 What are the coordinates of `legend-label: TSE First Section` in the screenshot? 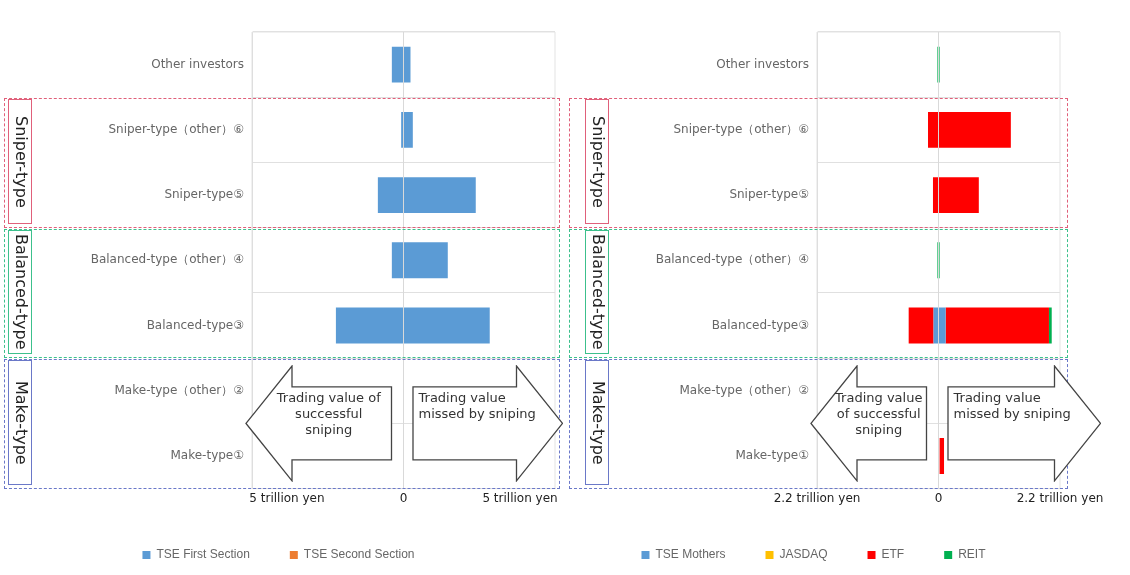 It's located at (203, 554).